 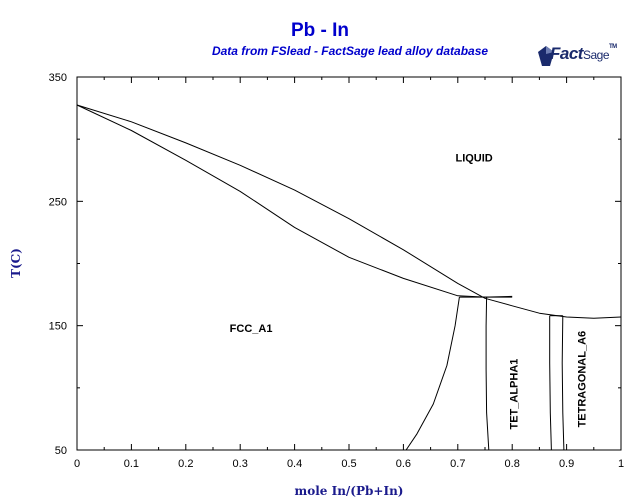 I want to click on factsage-logo: FactSageTM, so click(x=578, y=56).